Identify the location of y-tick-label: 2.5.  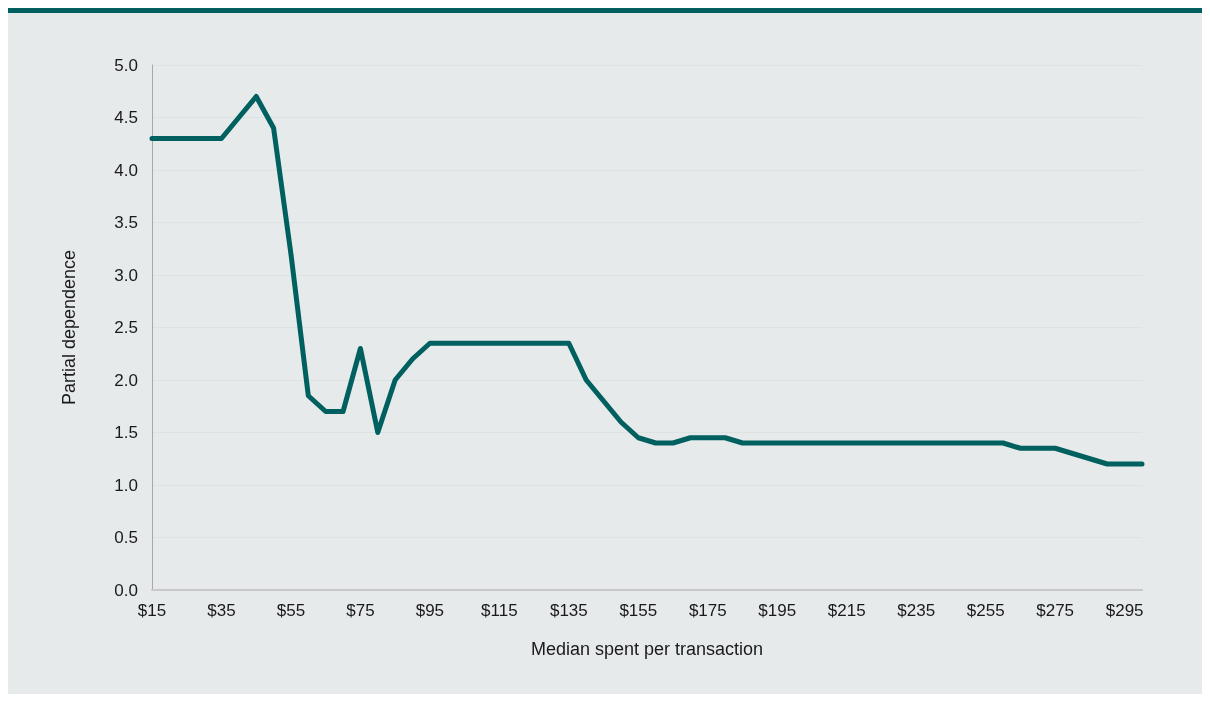
(126, 327).